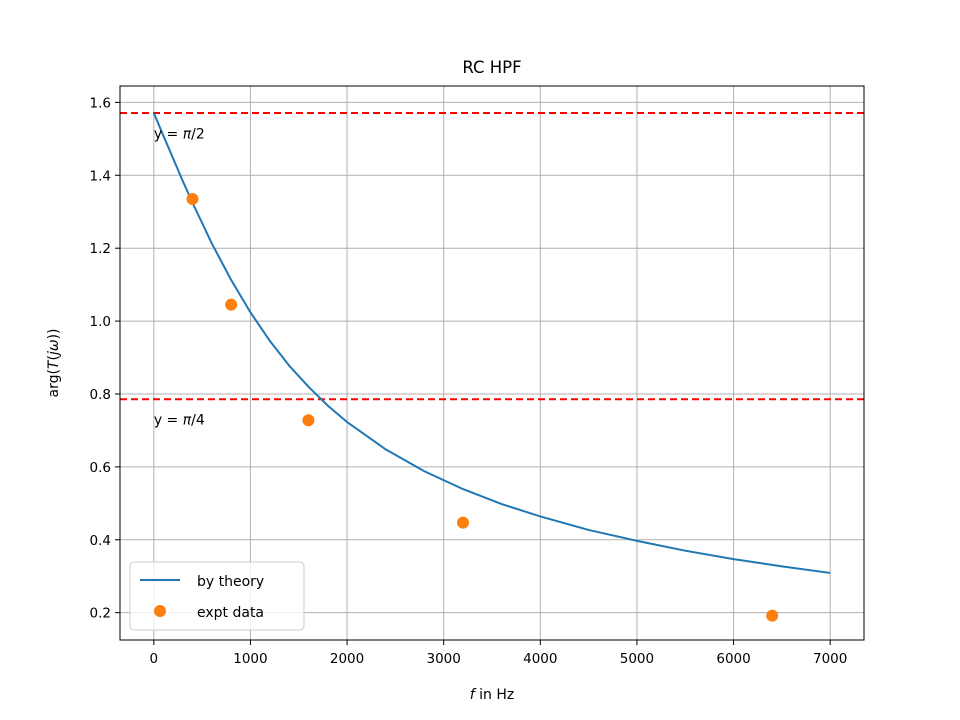 The height and width of the screenshot is (720, 960). I want to click on chart-title: RC HPF, so click(491, 67).